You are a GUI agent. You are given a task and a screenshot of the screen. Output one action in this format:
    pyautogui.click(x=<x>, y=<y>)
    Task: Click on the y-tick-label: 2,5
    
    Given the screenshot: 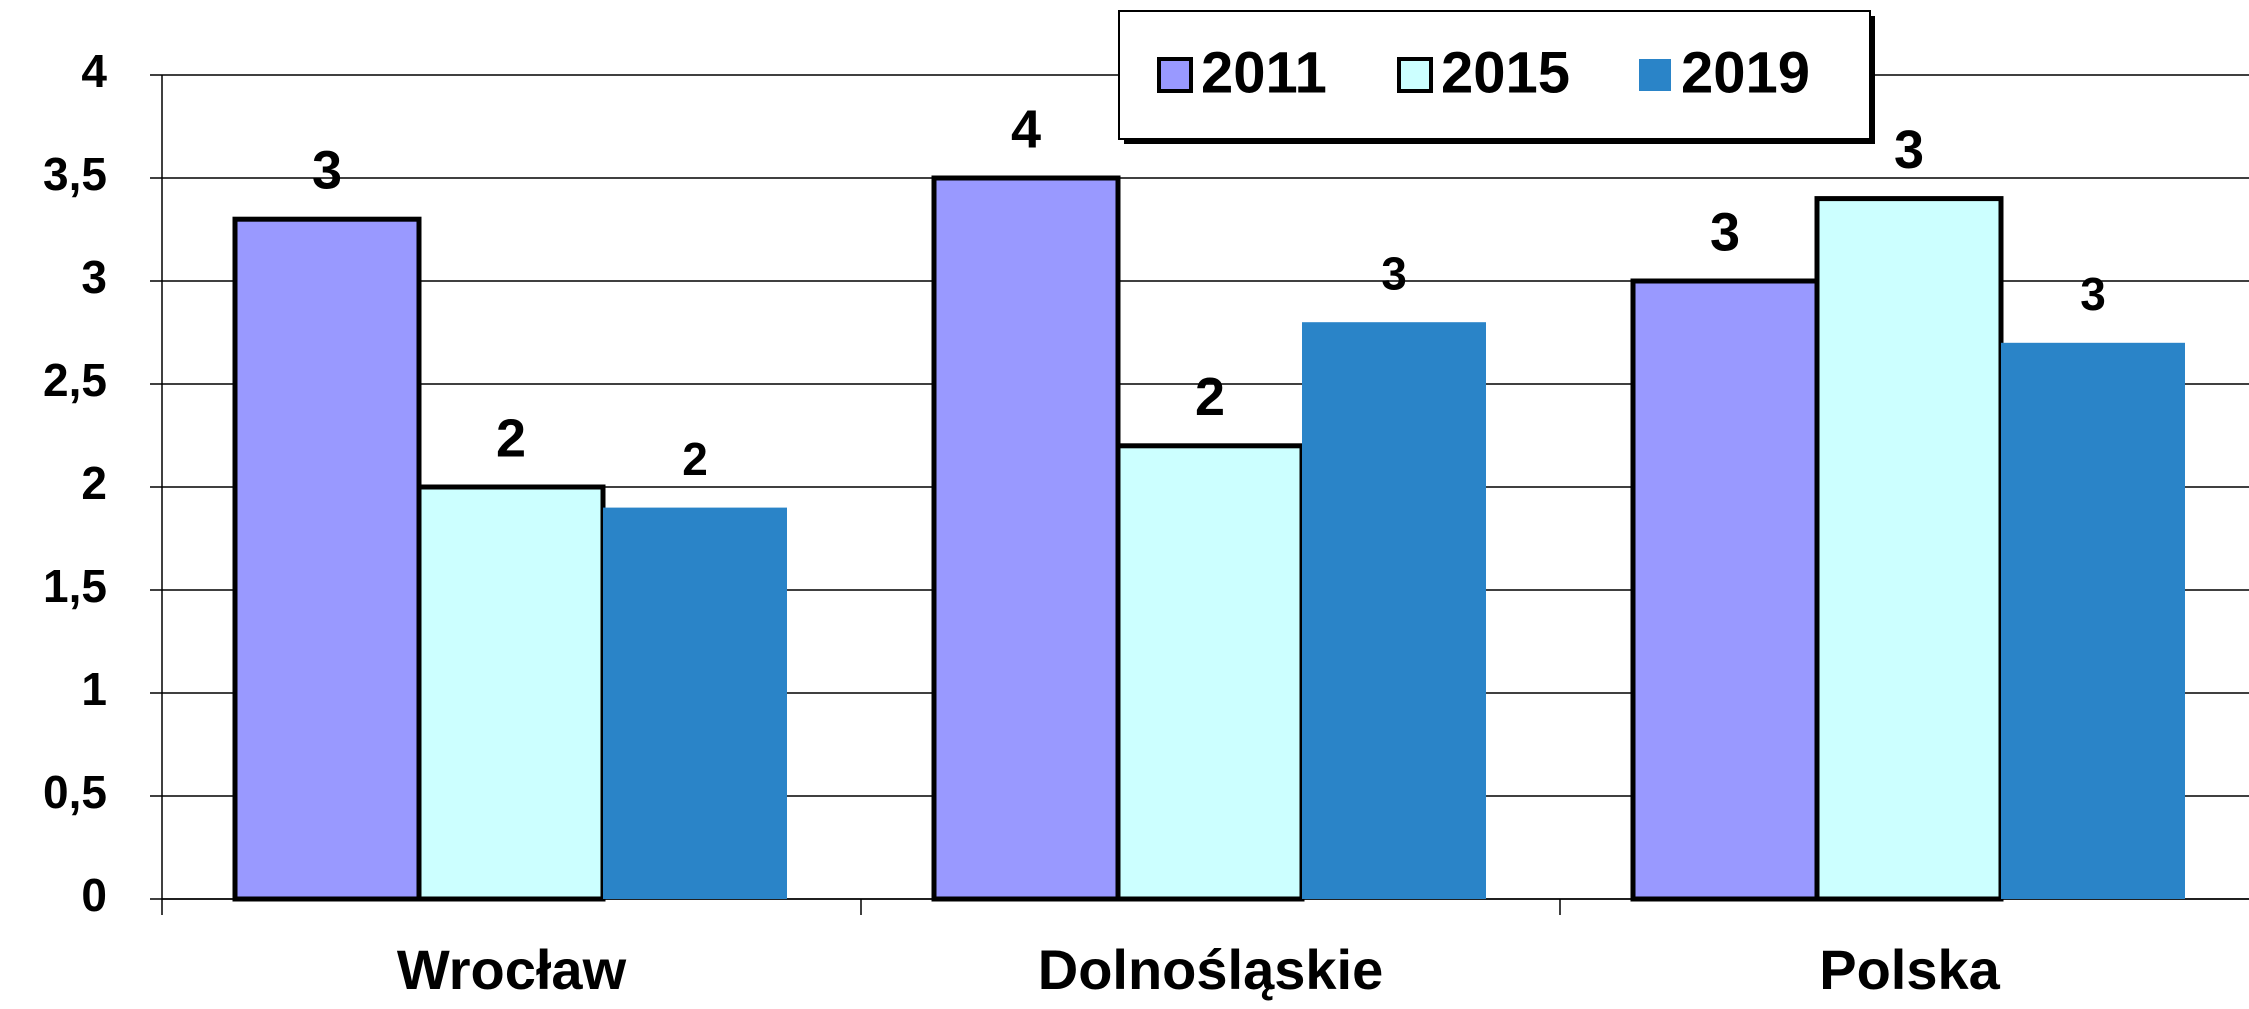 What is the action you would take?
    pyautogui.click(x=75, y=380)
    